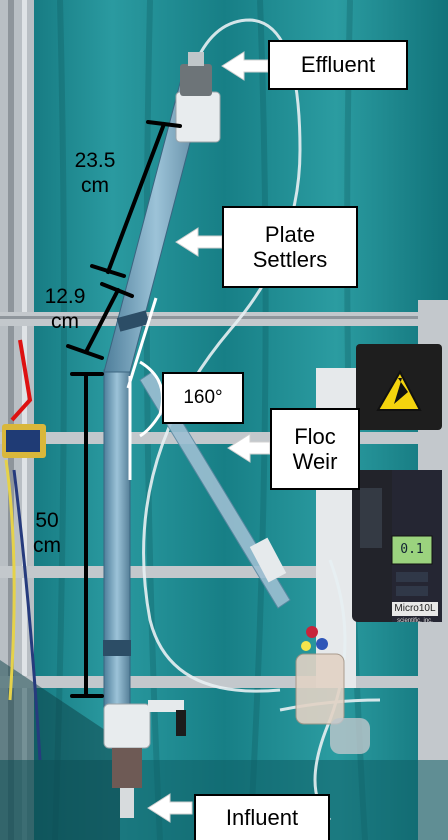 The width and height of the screenshot is (448, 840). I want to click on collection-vessel, so click(332, 690).